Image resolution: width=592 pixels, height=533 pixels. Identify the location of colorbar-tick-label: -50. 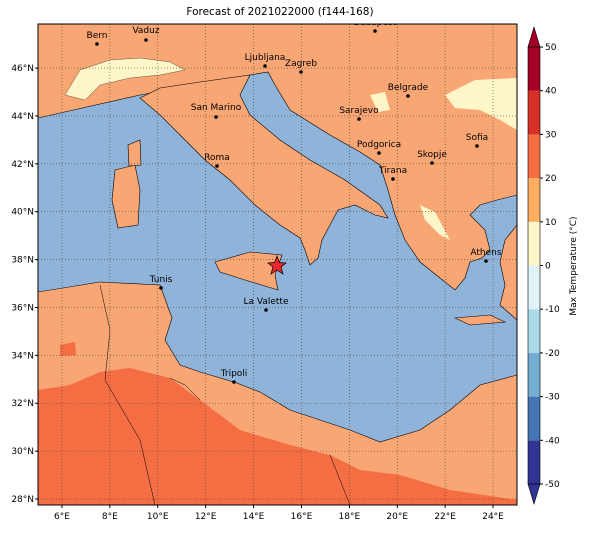
(552, 485).